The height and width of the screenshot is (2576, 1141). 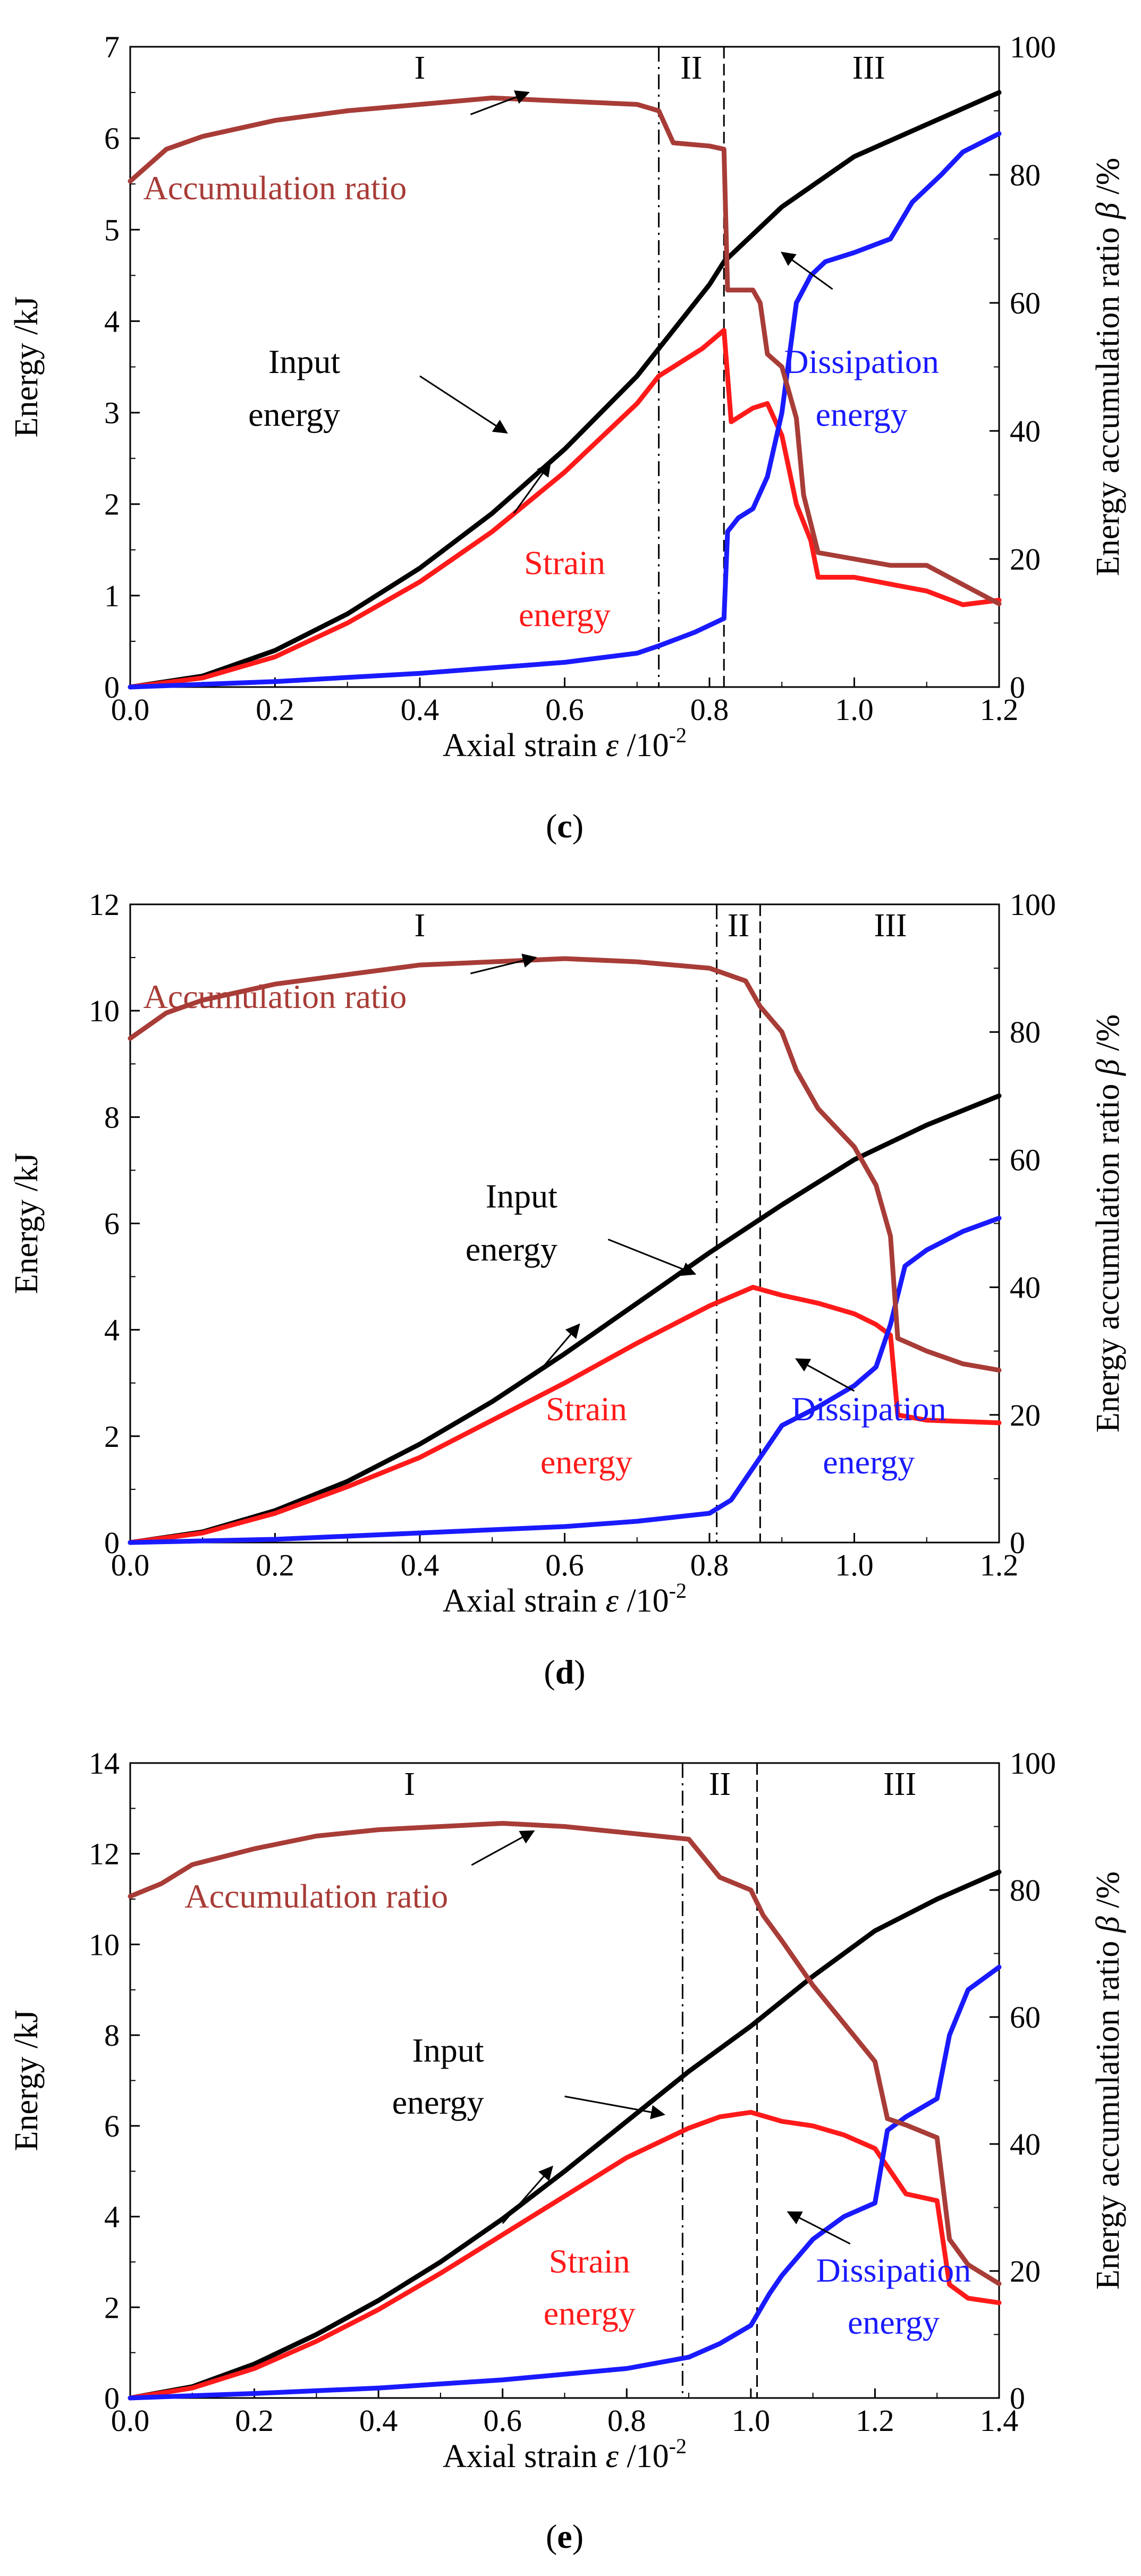 I want to click on panel-caption-letter: d, so click(x=564, y=1672).